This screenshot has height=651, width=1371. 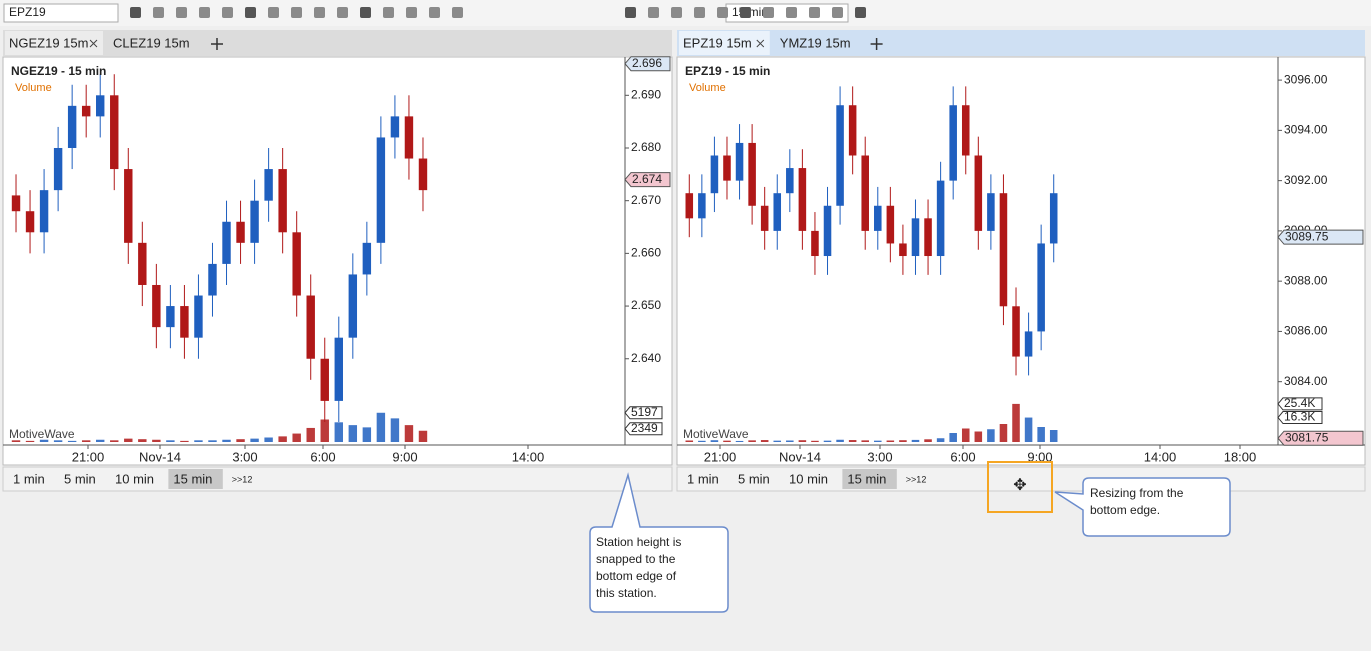 I want to click on y-tick-label: 3086.00, so click(x=1306, y=331).